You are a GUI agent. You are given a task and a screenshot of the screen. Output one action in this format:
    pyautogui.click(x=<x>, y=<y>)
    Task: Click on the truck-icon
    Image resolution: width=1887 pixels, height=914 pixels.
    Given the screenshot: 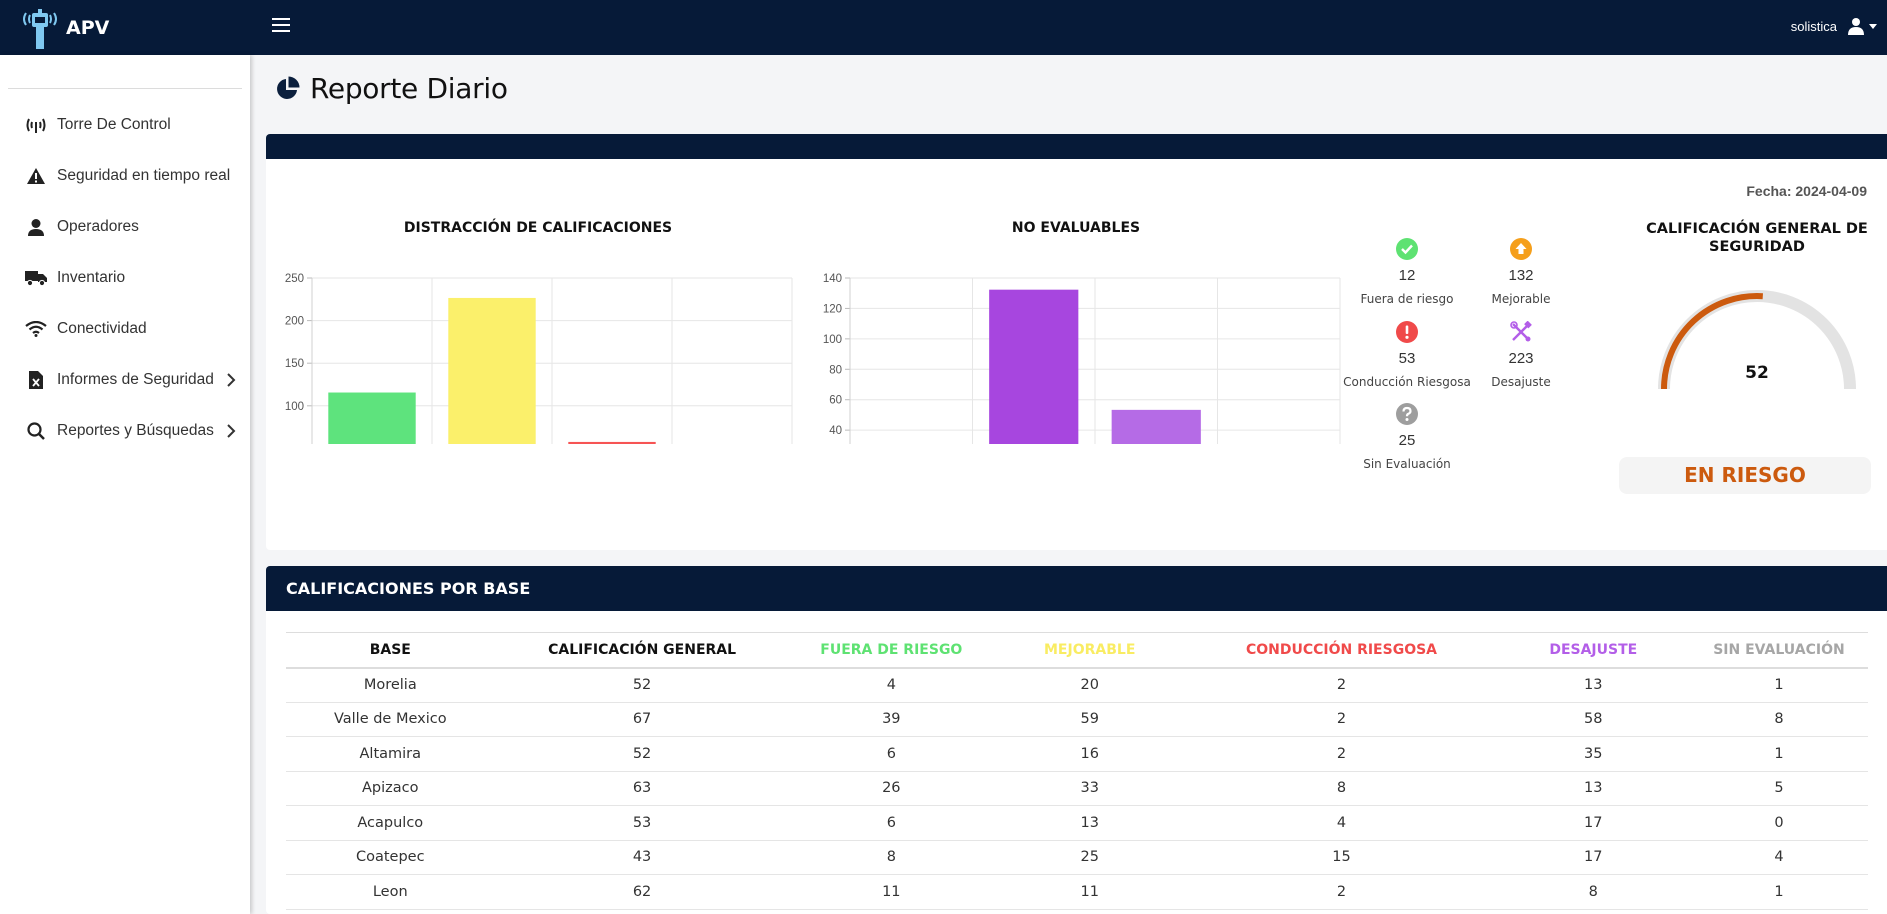 What is the action you would take?
    pyautogui.click(x=36, y=278)
    